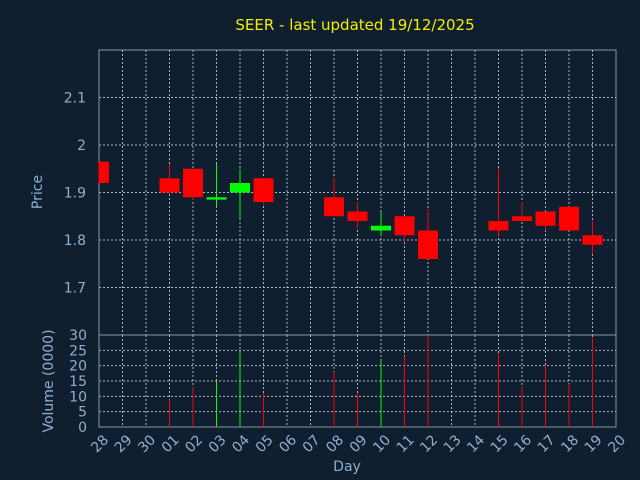 Image resolution: width=640 pixels, height=480 pixels. What do you see at coordinates (194, 444) in the screenshot?
I see `day-tick-label: 02` at bounding box center [194, 444].